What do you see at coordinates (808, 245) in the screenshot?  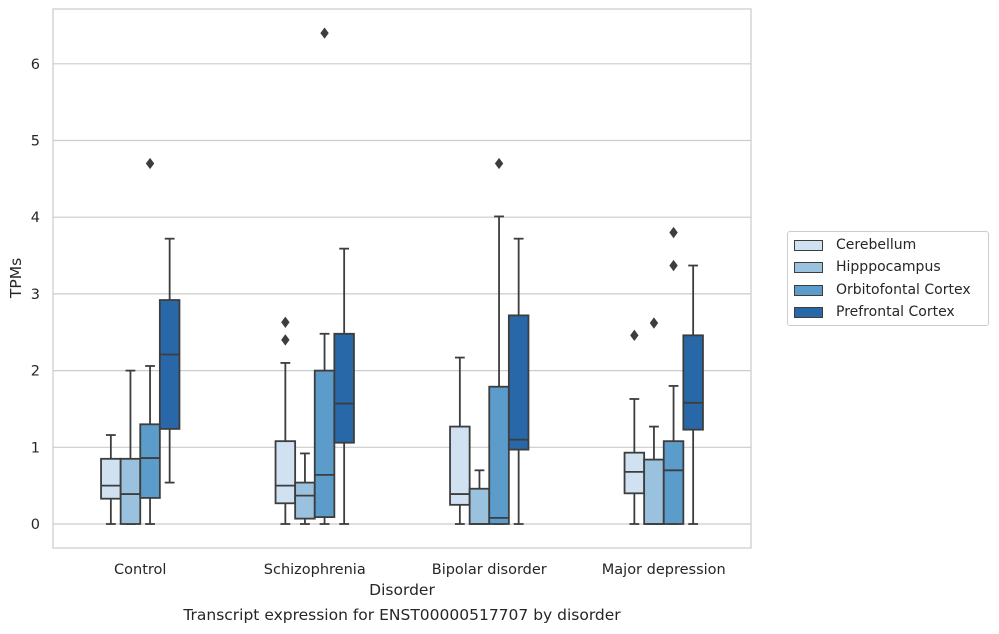 I see `legend-swatch-cerebellum` at bounding box center [808, 245].